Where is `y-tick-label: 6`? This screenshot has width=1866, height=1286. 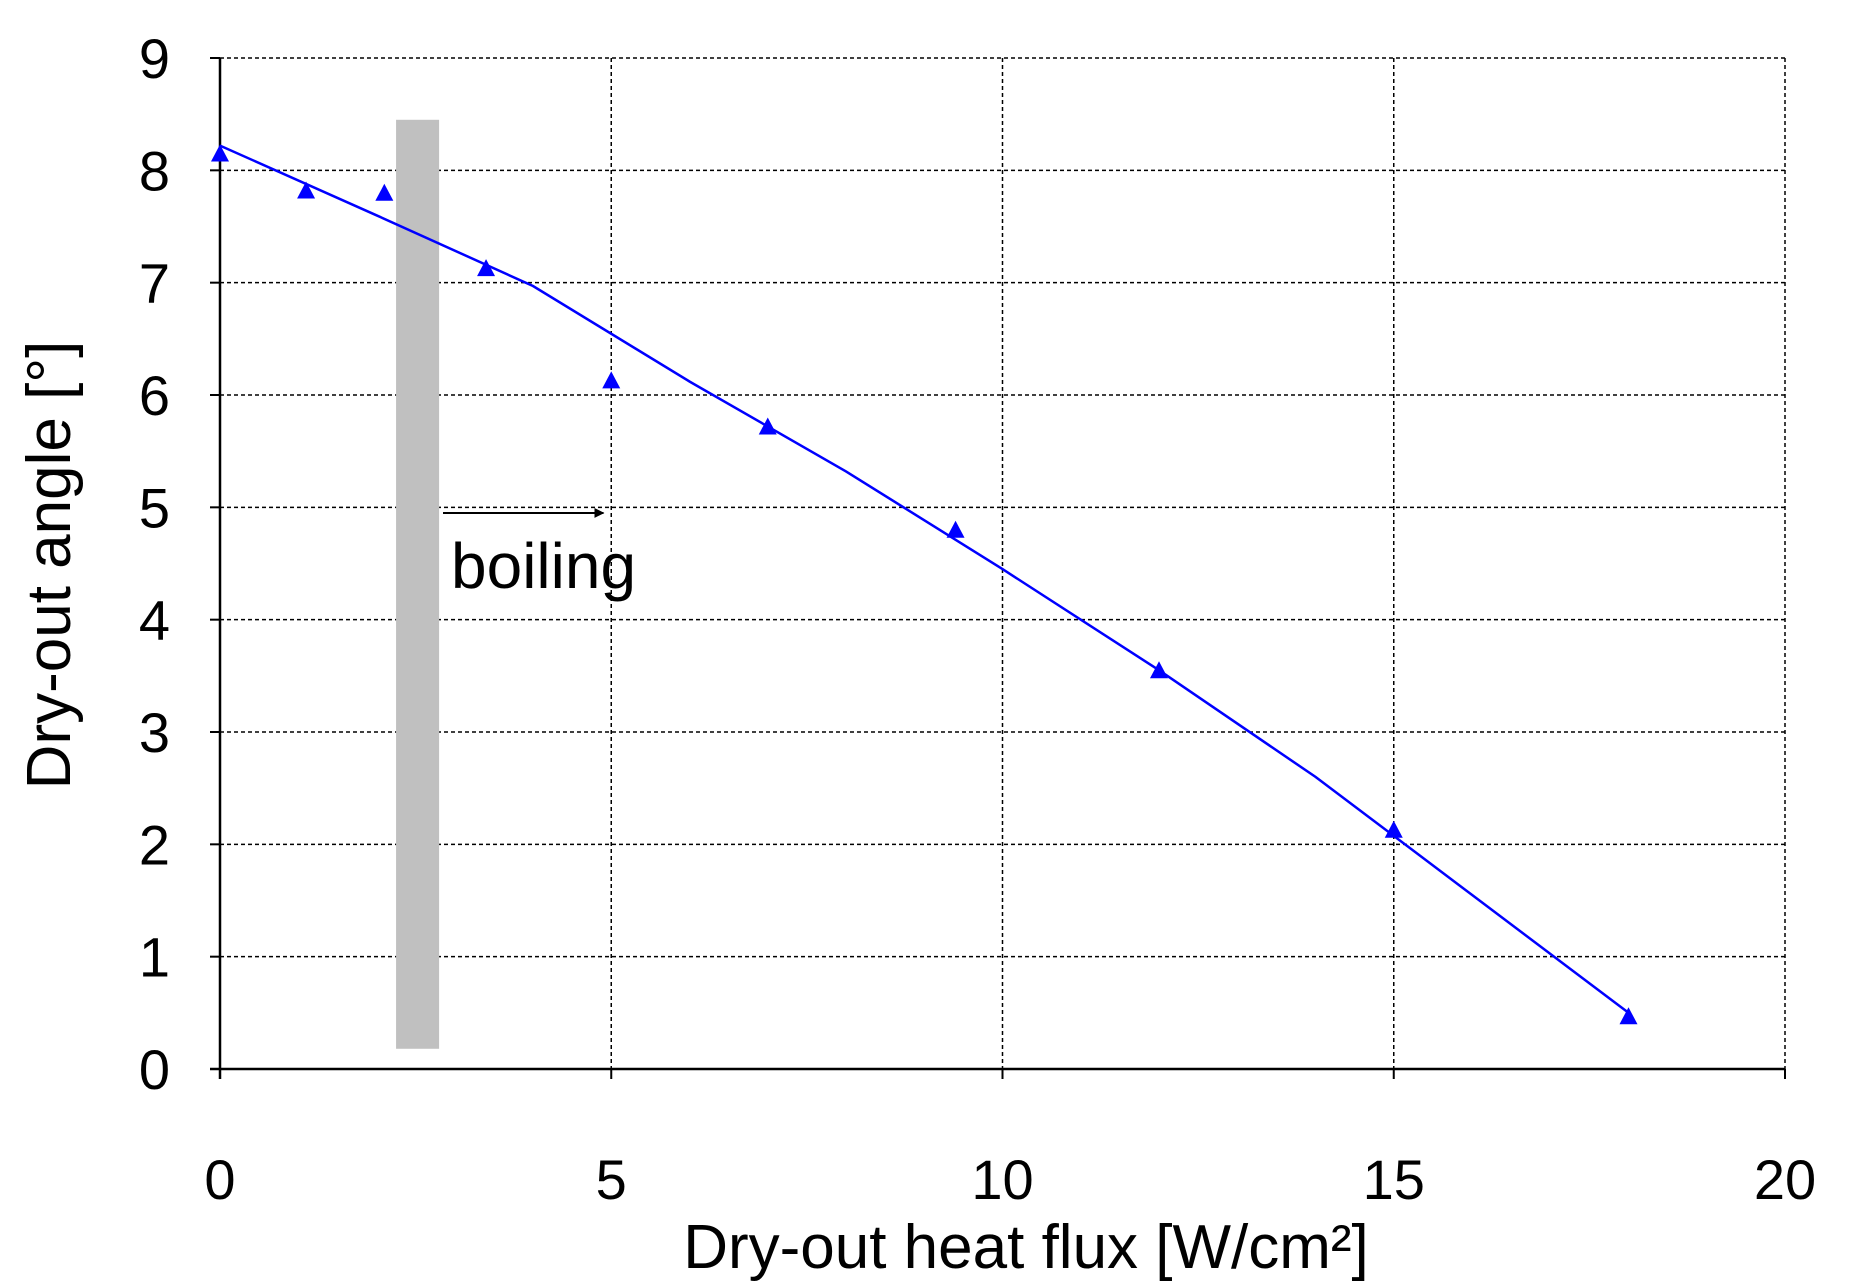 y-tick-label: 6 is located at coordinates (154, 395).